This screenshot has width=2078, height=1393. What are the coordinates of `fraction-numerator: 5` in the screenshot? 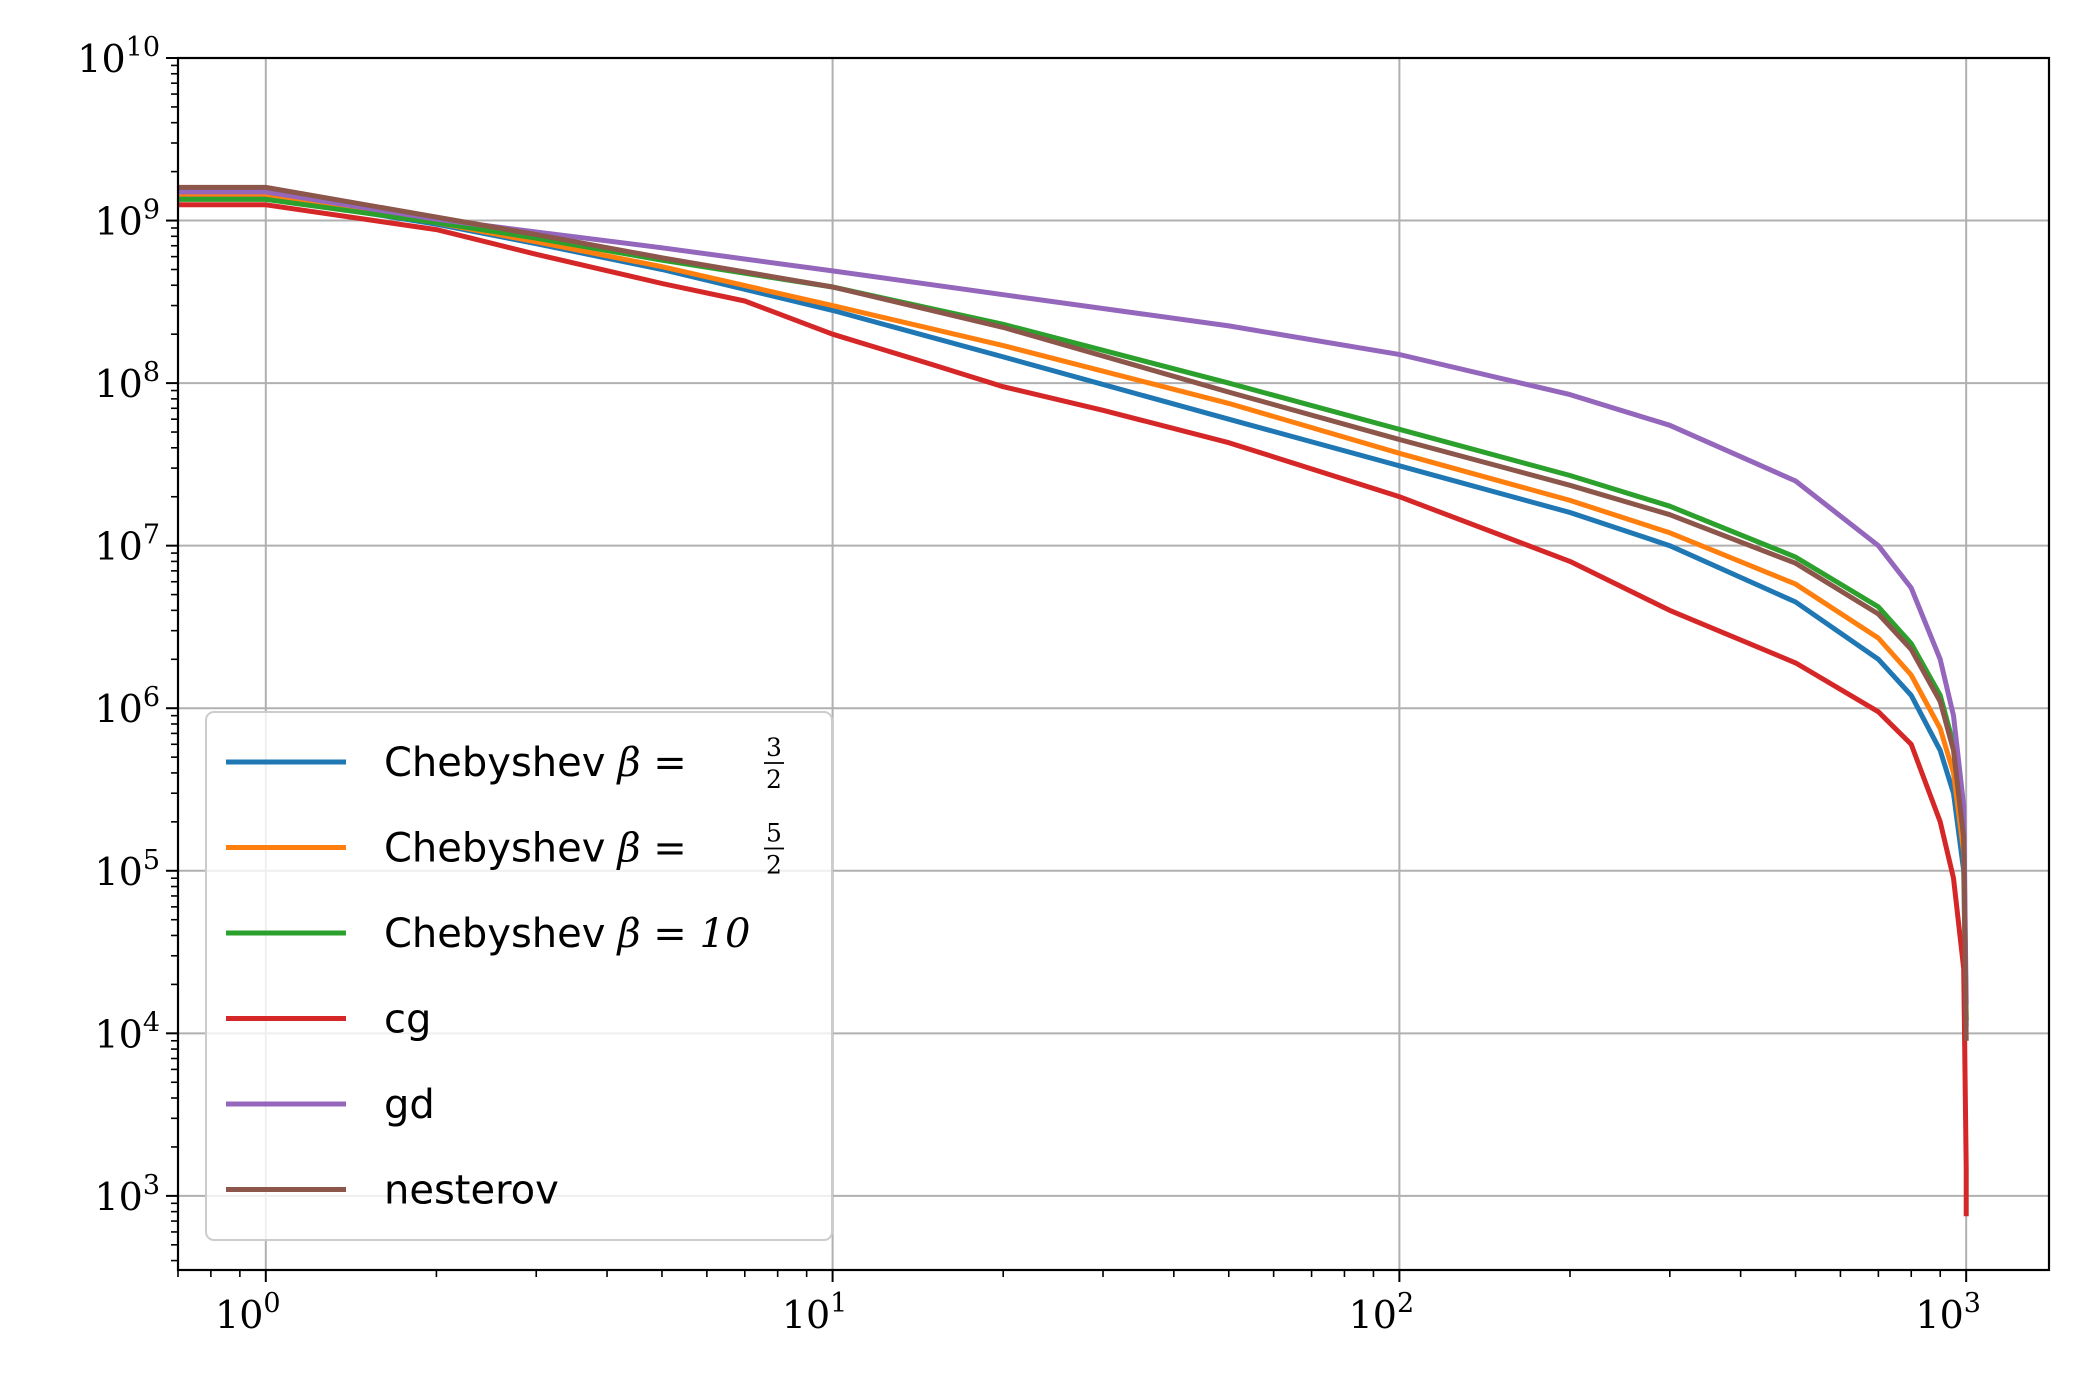 It's located at (774, 833).